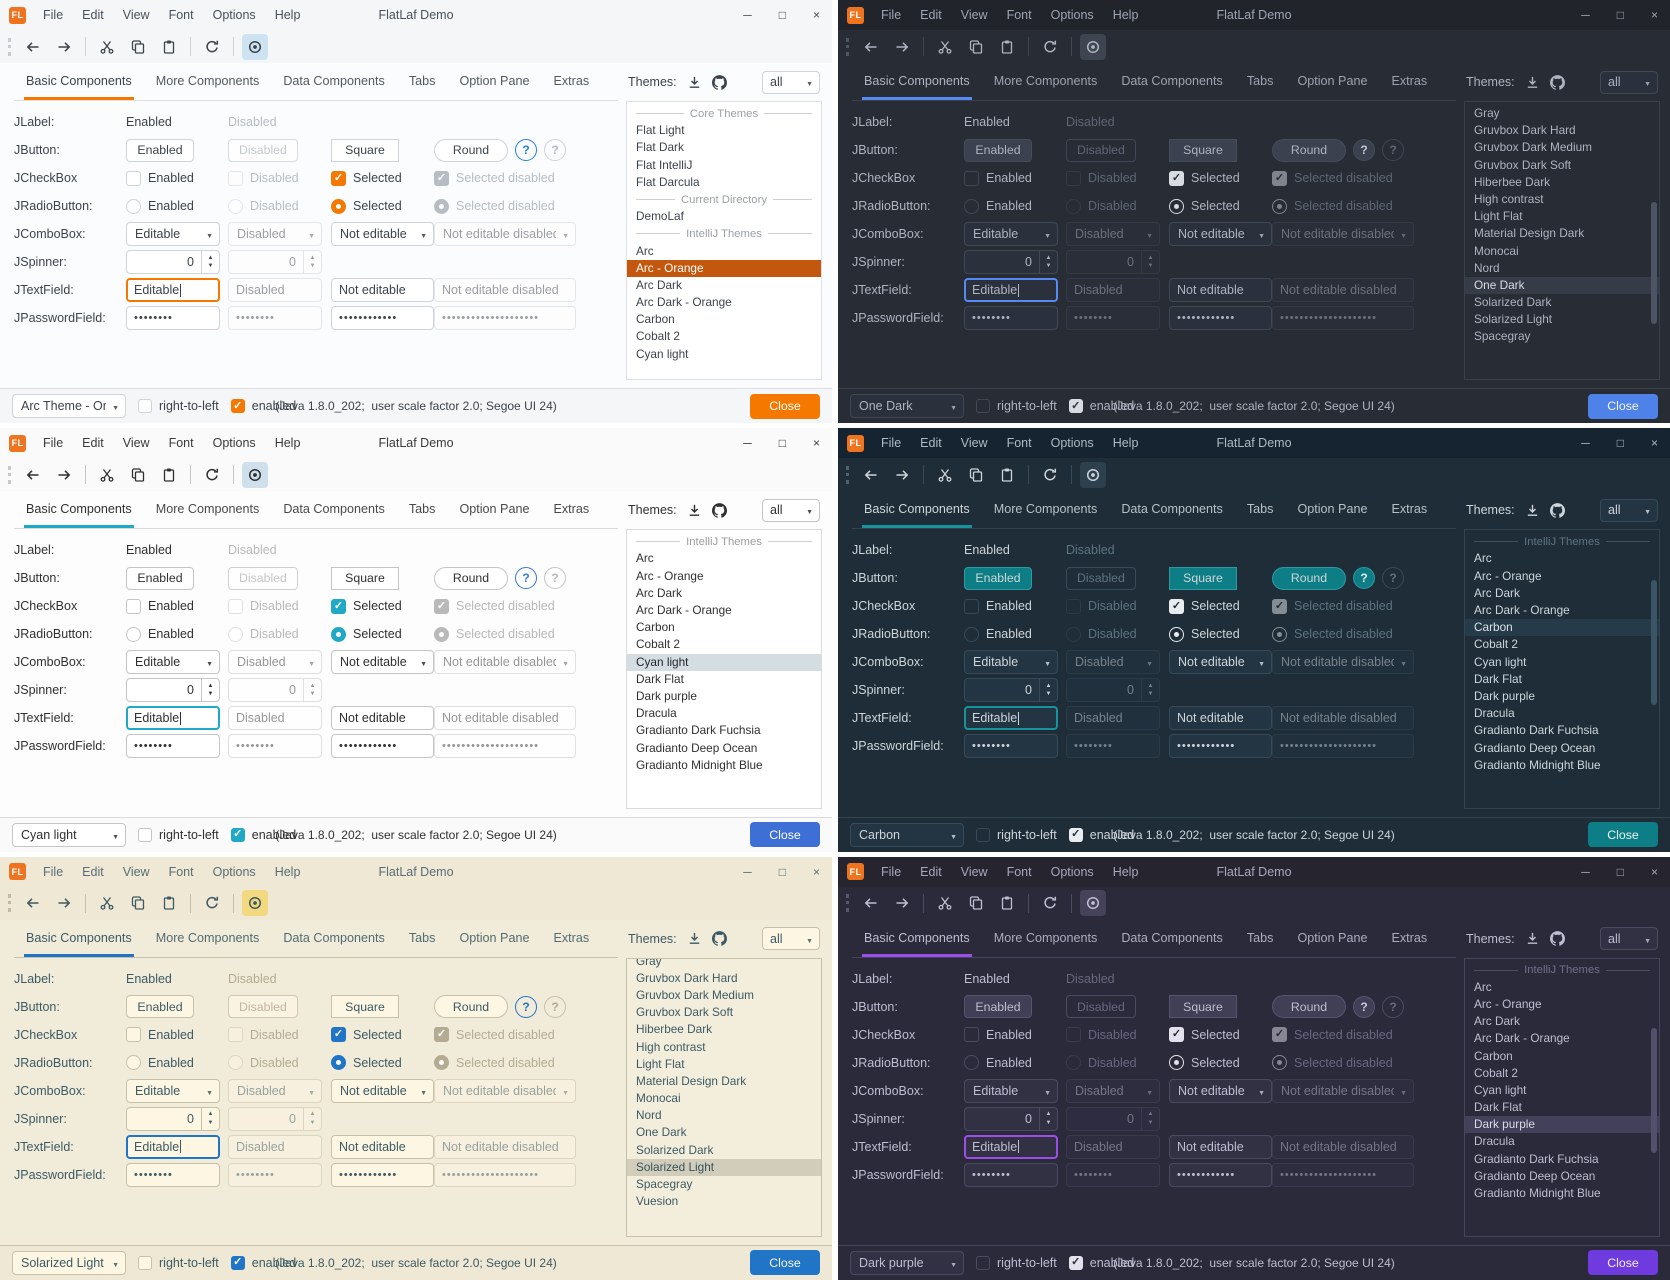  Describe the element at coordinates (571, 937) in the screenshot. I see `tab-extras: Extras` at that location.